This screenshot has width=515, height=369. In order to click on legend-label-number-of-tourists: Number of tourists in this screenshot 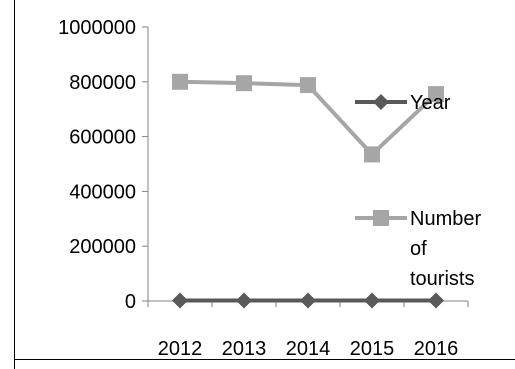, I will do `click(445, 249)`.